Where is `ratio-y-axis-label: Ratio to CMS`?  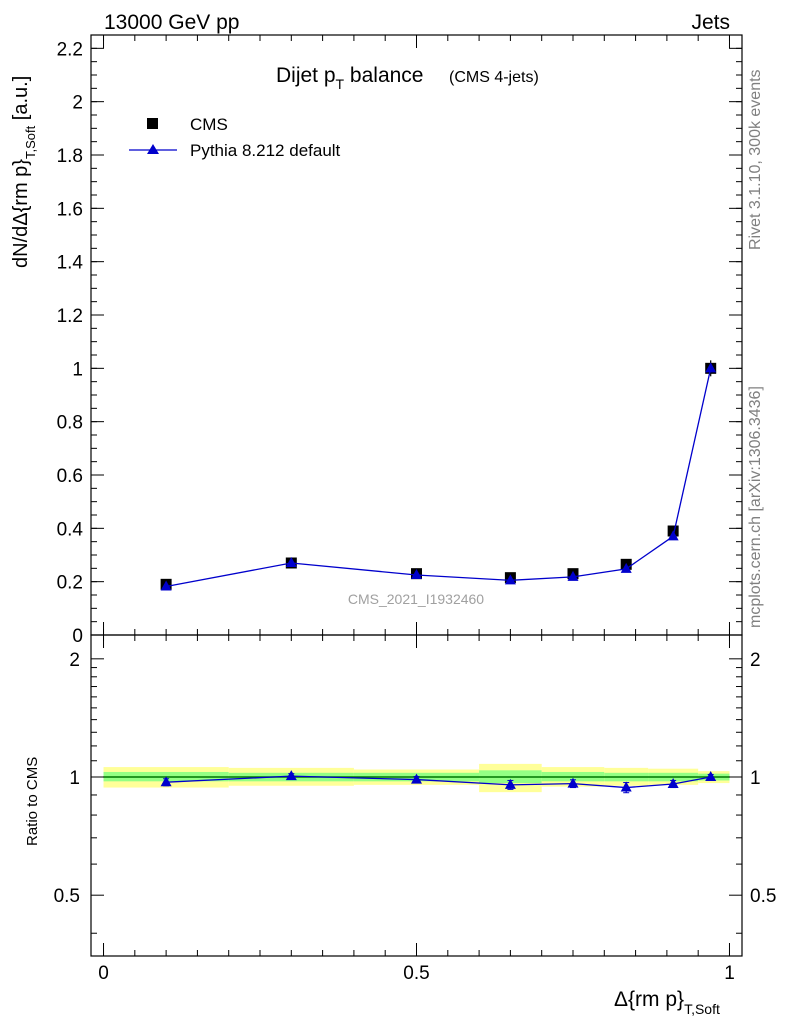
ratio-y-axis-label: Ratio to CMS is located at coordinates (32, 801).